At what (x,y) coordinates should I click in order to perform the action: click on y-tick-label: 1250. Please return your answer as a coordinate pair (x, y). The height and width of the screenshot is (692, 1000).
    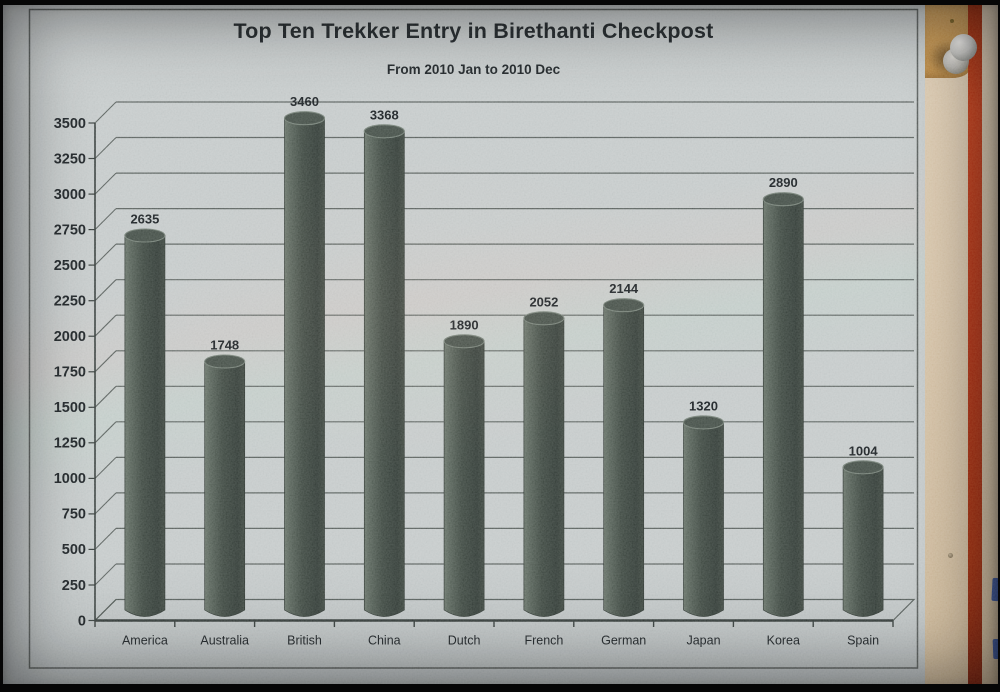
    Looking at the image, I should click on (70, 444).